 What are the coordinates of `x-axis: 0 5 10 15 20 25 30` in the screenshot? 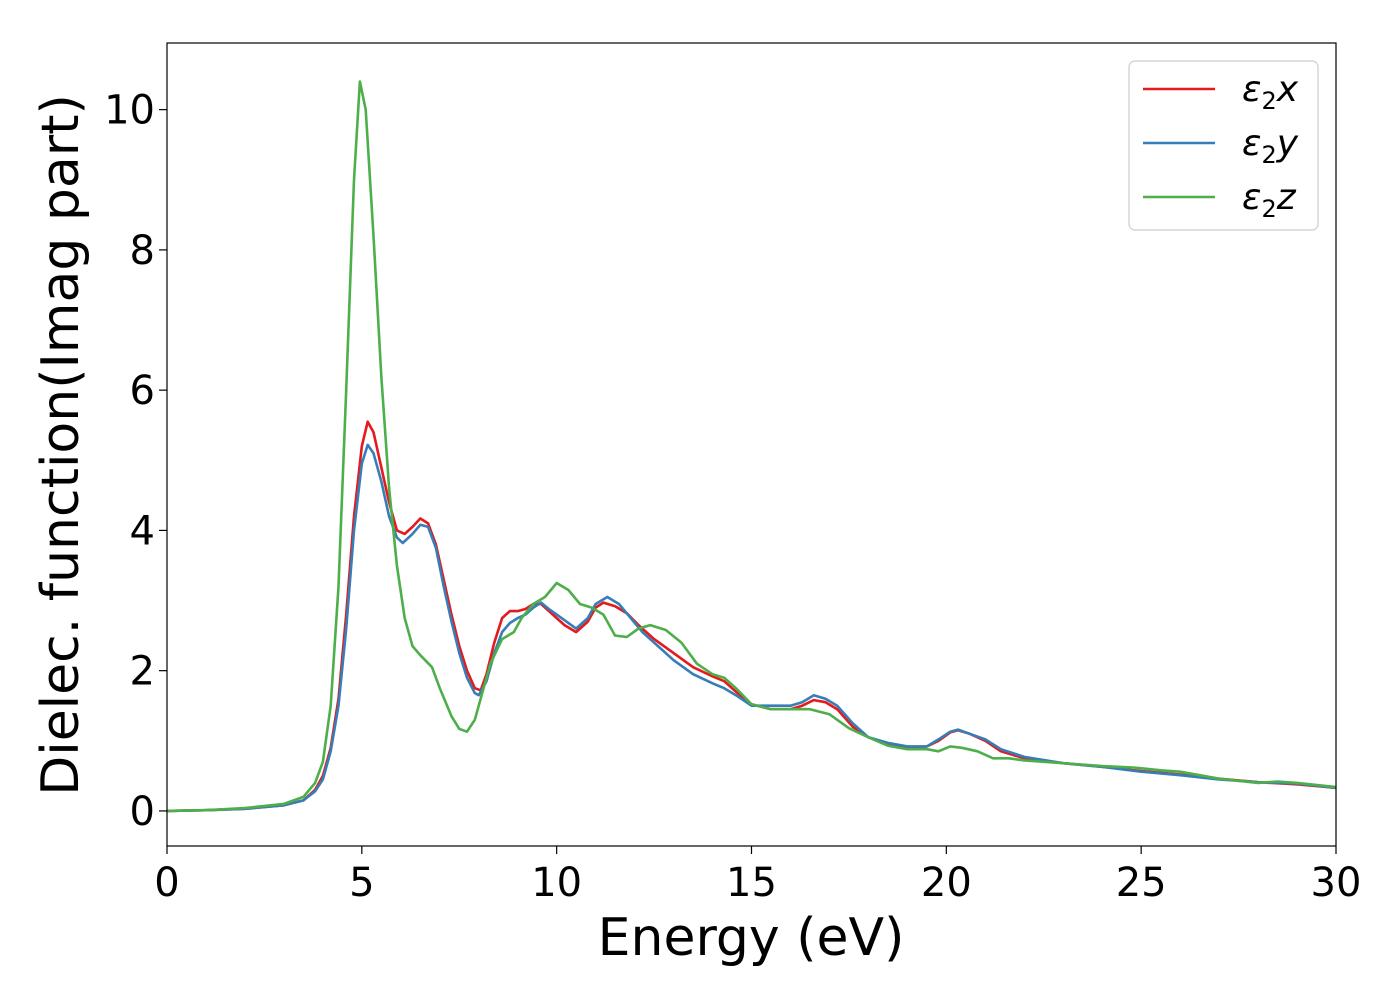 It's located at (757, 876).